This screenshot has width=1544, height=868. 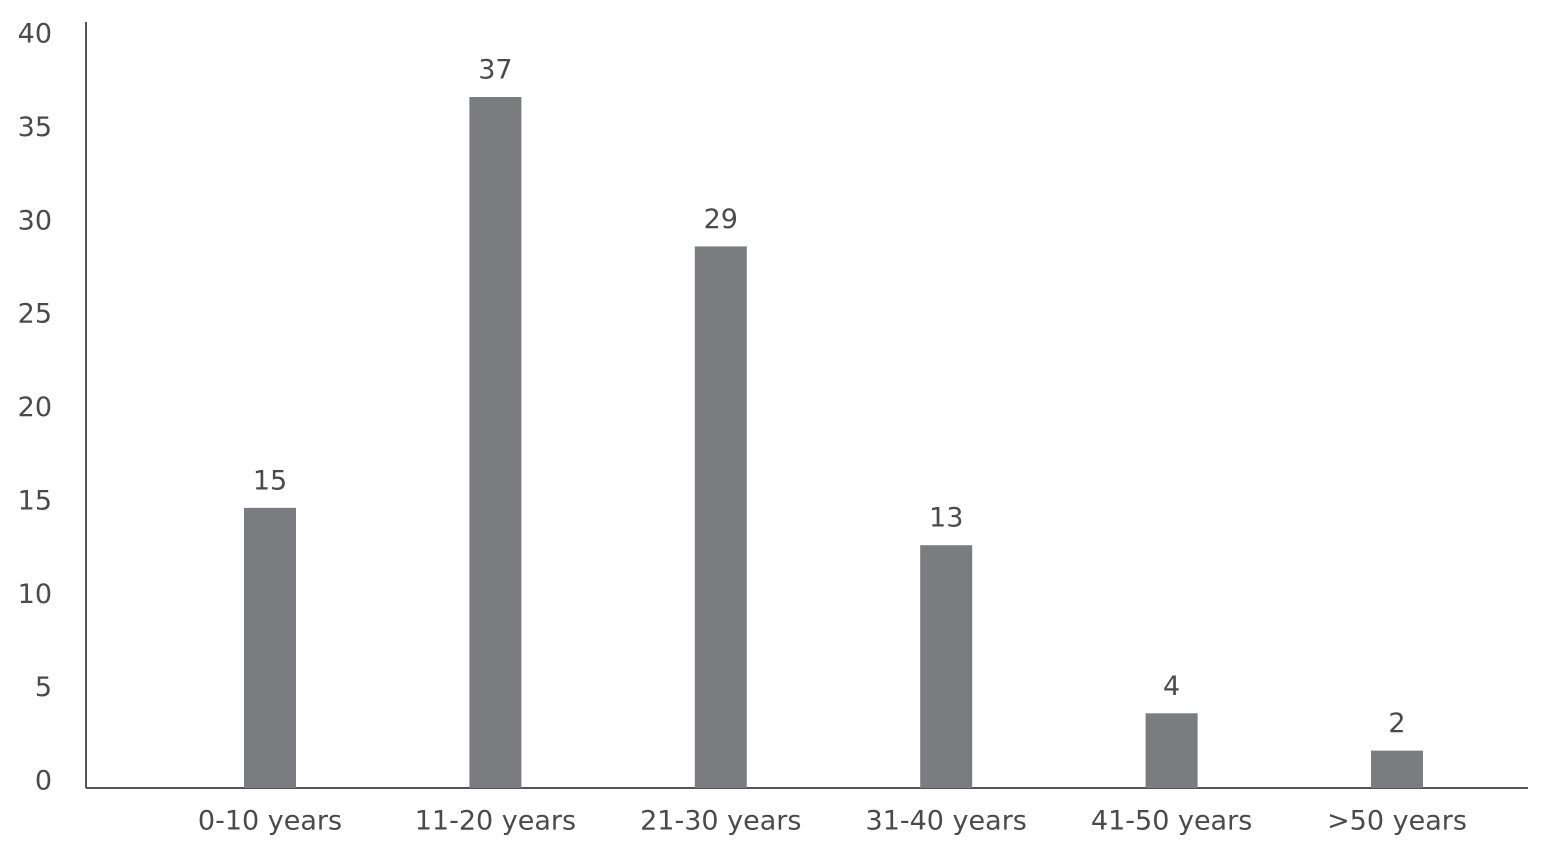 I want to click on x-tick-label: 41-50 years, so click(x=1171, y=821).